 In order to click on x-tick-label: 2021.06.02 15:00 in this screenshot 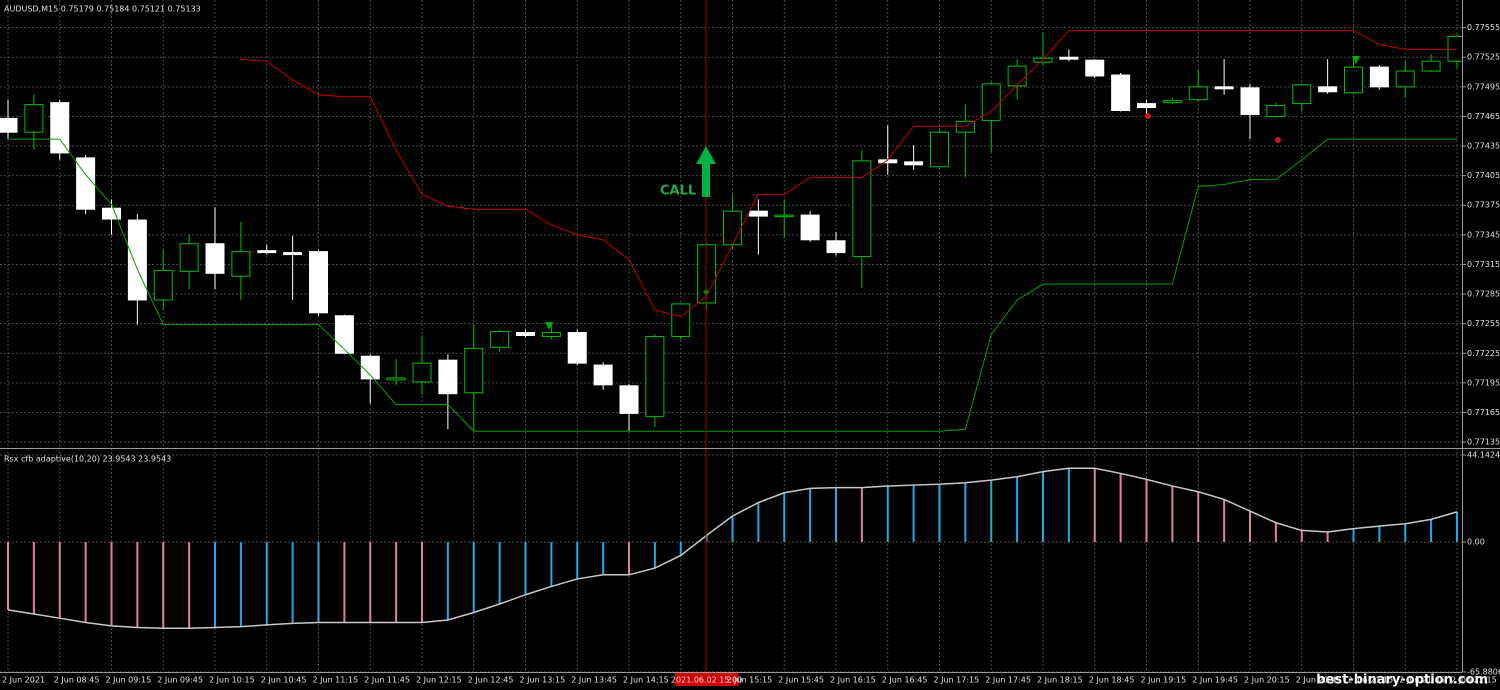, I will do `click(706, 680)`.